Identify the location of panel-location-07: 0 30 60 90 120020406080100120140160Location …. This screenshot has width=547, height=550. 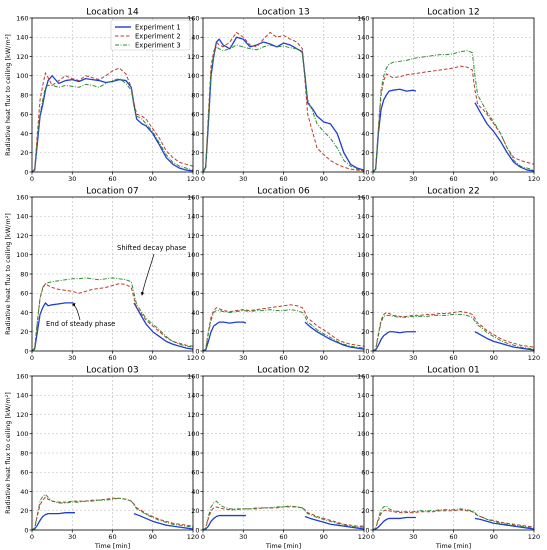
(101, 275).